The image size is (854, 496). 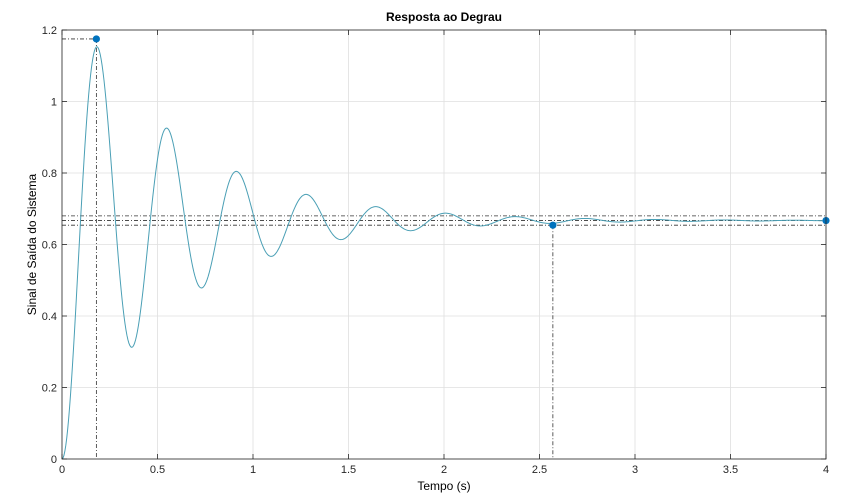 I want to click on y-axis-label: Sinal de Saída do Sistema, so click(x=32, y=244).